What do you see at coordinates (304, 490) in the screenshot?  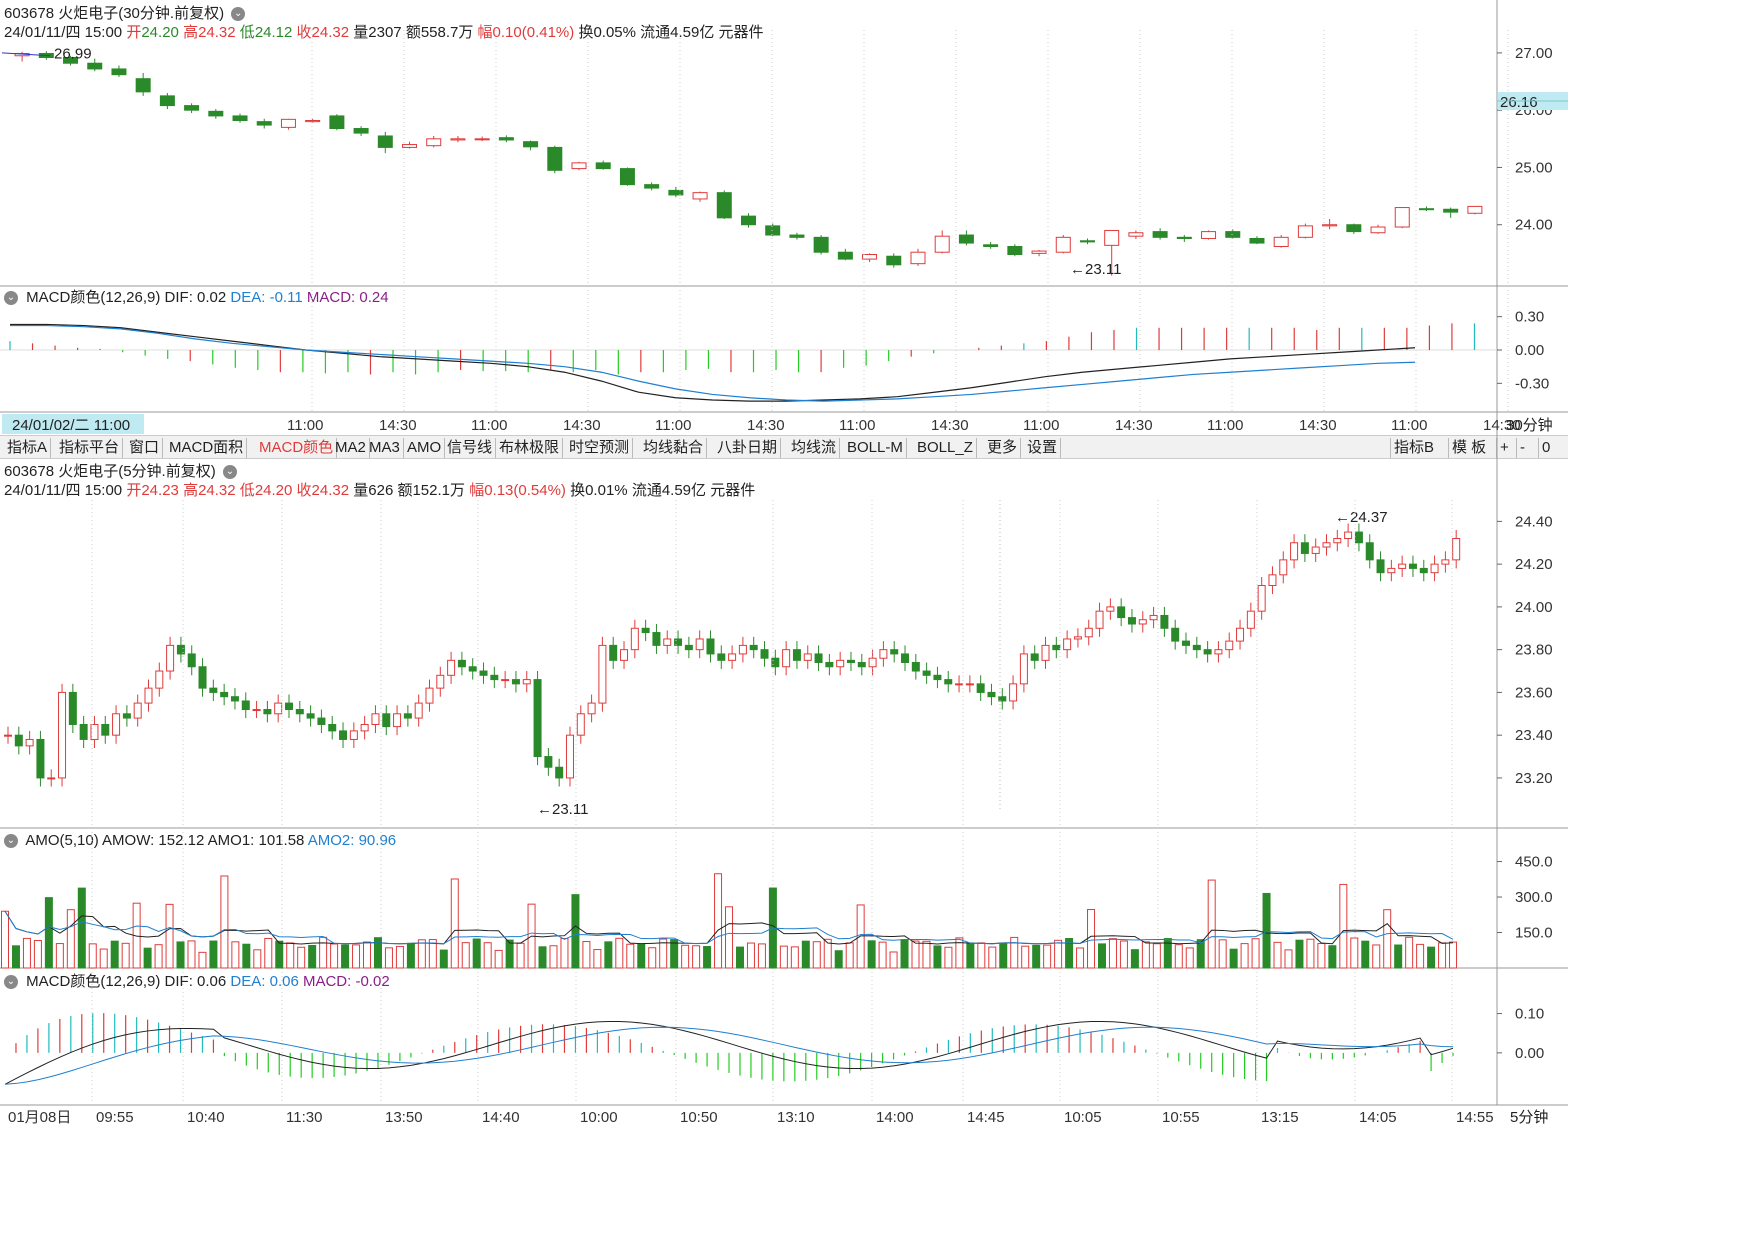 I see `bottom-close-label: 收` at bounding box center [304, 490].